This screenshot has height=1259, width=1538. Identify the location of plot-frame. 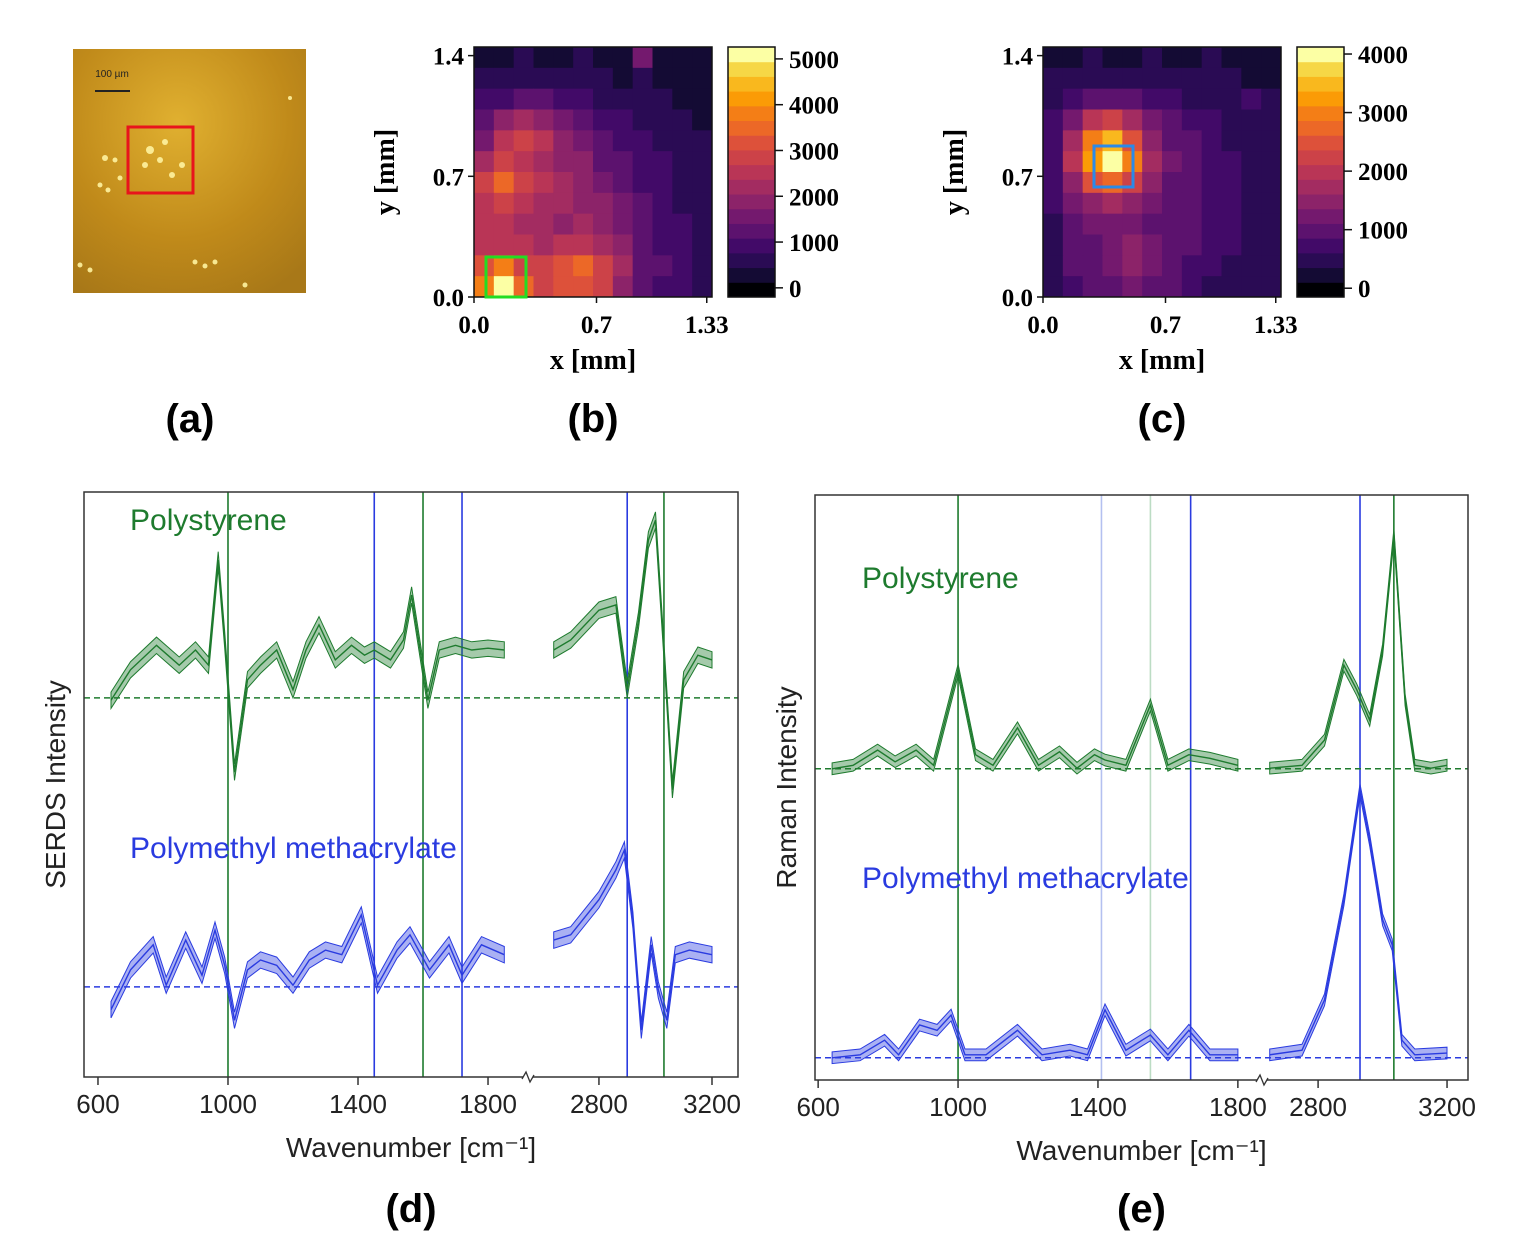
(593, 172).